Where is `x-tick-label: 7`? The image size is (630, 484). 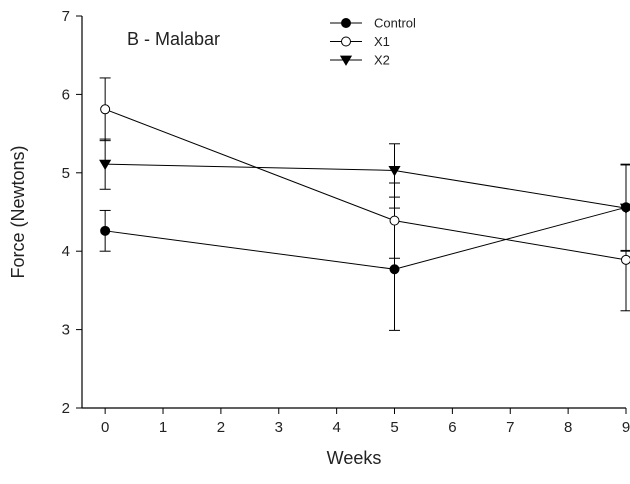 x-tick-label: 7 is located at coordinates (510, 427).